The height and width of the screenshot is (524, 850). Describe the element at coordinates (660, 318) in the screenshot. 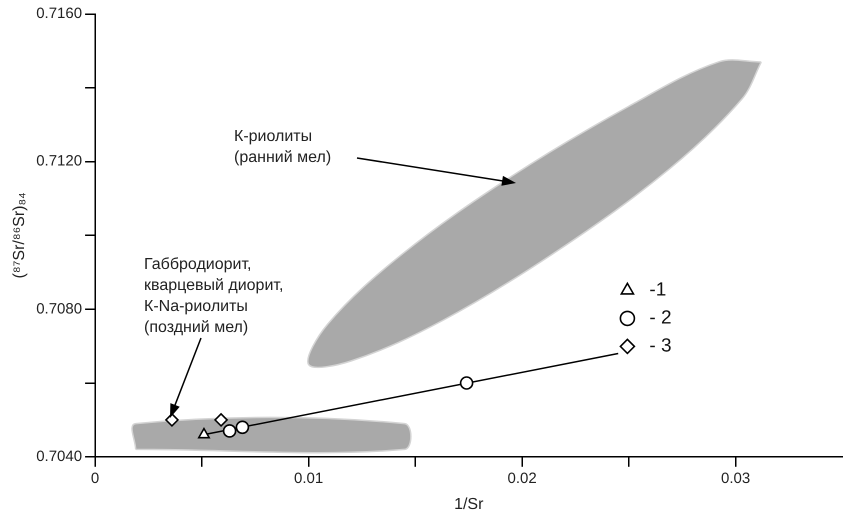

I see `legend-label: - 2` at that location.